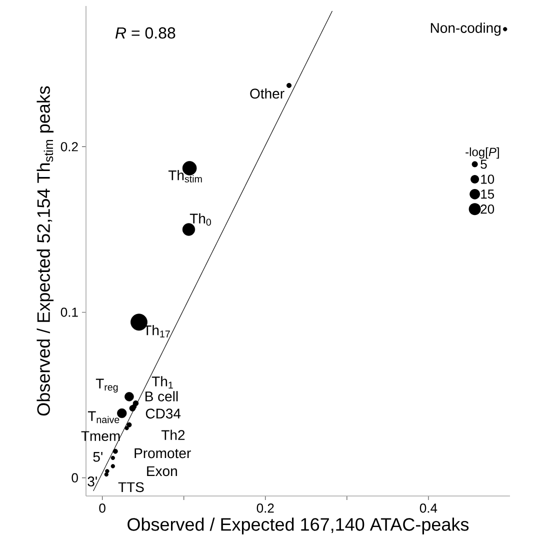 The width and height of the screenshot is (551, 560). Describe the element at coordinates (200, 219) in the screenshot. I see `annotation: Th$_{0}$` at that location.